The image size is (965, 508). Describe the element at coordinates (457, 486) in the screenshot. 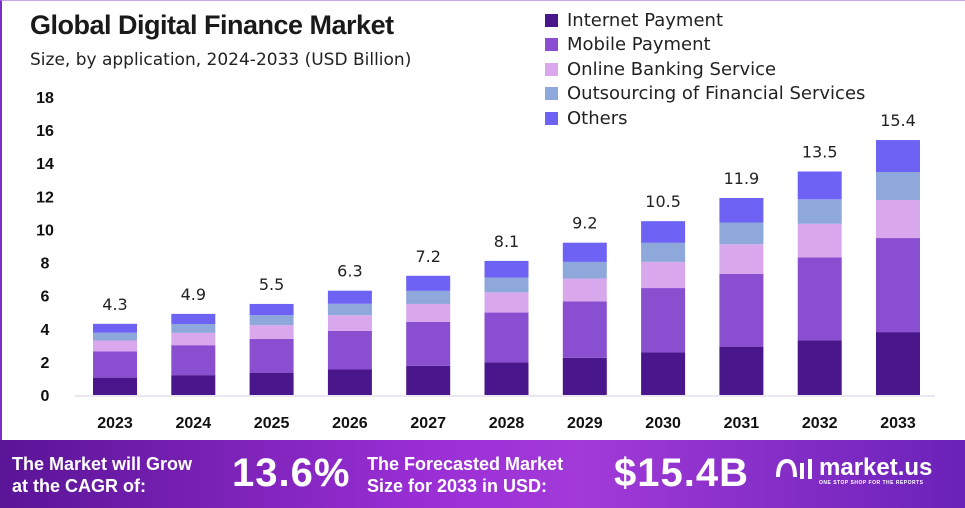

I see `forecast-label-line2: Size for 2033 in USD:` at that location.